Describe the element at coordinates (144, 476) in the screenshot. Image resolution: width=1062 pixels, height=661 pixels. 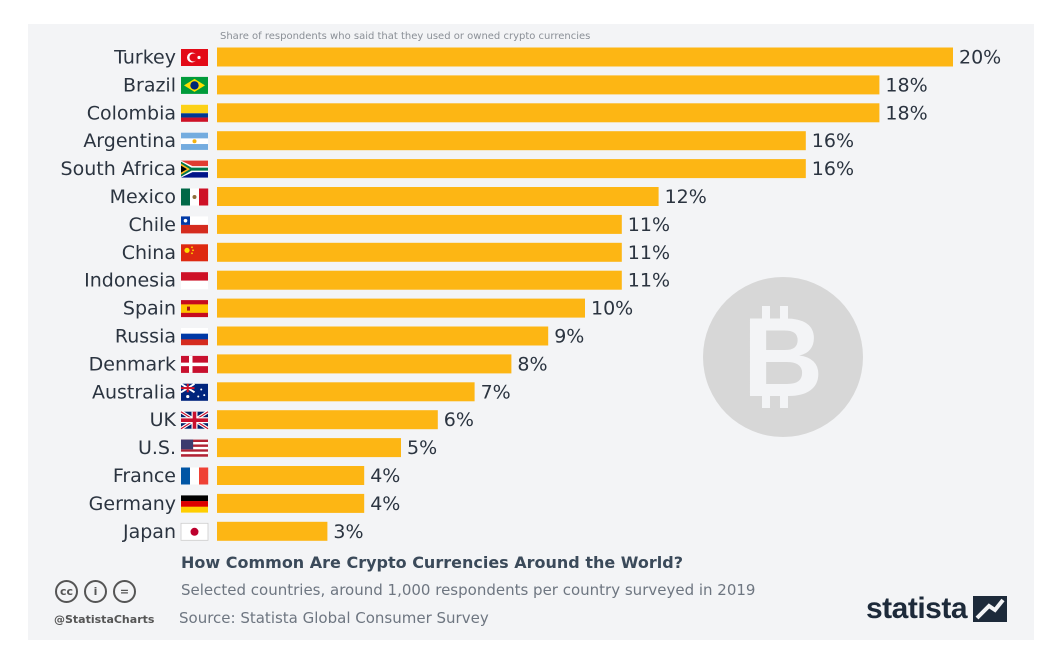
I see `category-label: France` at that location.